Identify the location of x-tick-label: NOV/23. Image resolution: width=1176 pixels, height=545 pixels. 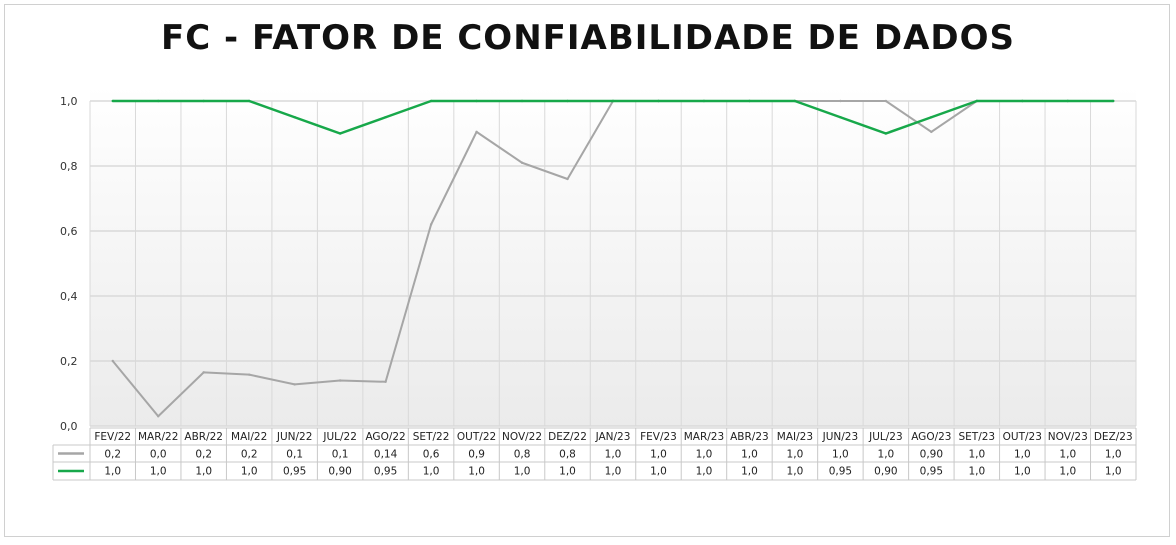
(1068, 437).